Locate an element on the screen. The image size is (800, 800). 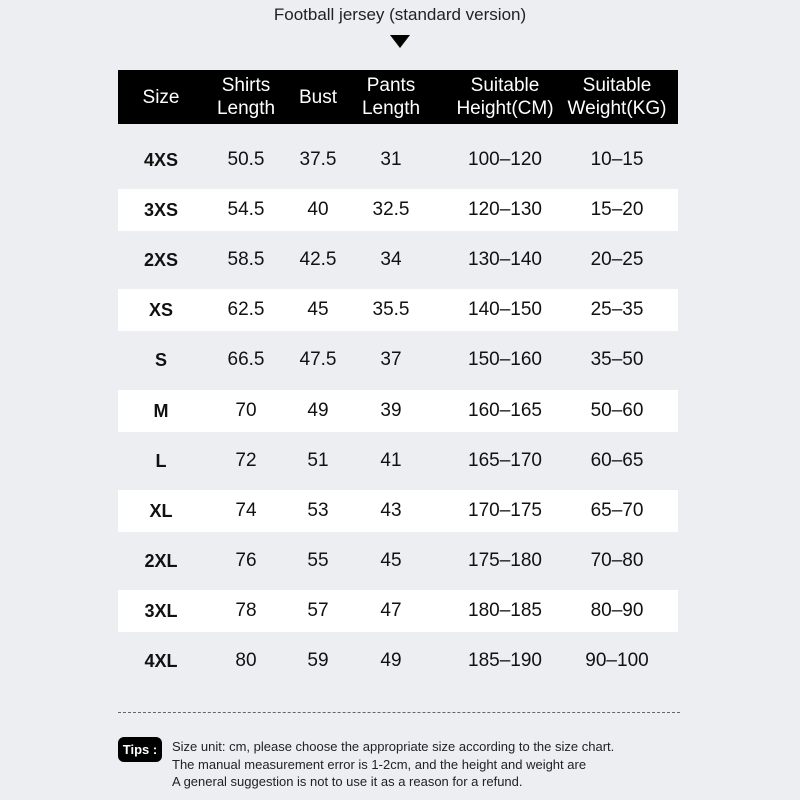
header-text: Weight(KG) is located at coordinates (617, 108).